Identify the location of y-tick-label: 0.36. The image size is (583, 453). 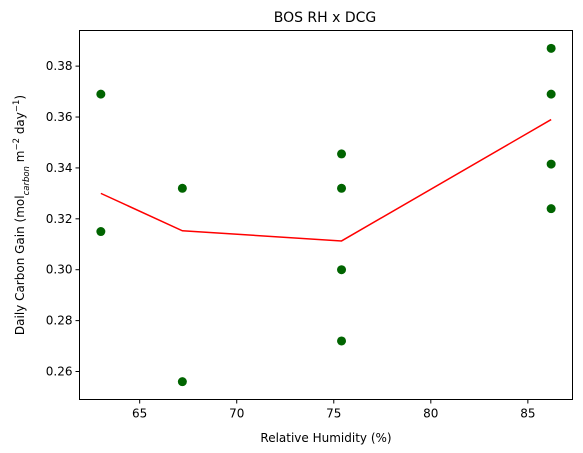
(59, 117).